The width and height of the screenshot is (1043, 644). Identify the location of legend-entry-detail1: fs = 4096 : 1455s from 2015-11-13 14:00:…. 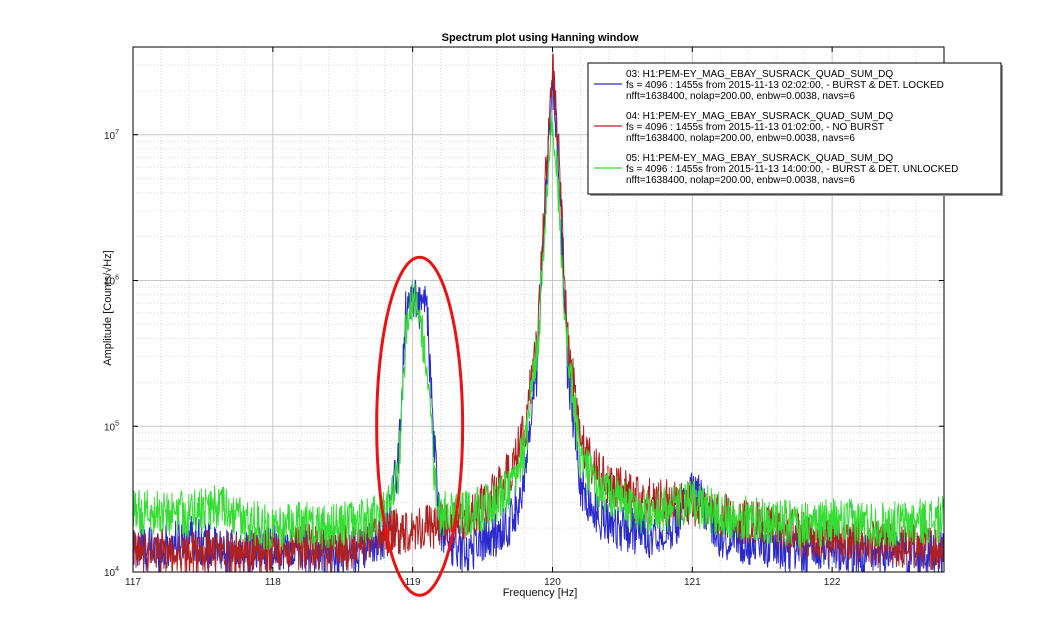
(792, 169).